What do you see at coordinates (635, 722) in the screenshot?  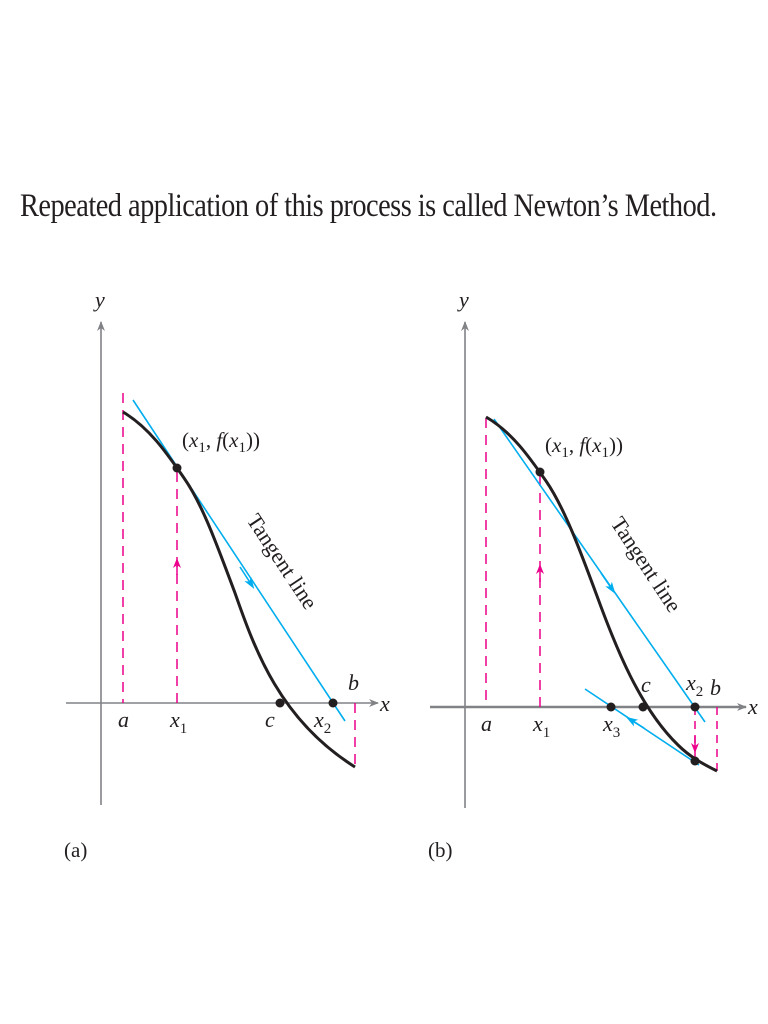 I see `second-tangent-arrow` at bounding box center [635, 722].